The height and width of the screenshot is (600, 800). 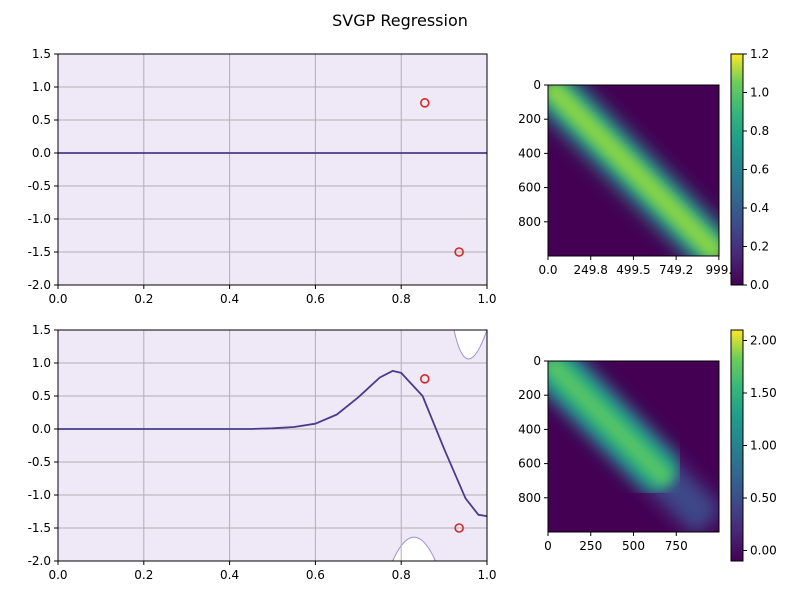 I want to click on band-gap-upper, so click(x=470, y=344).